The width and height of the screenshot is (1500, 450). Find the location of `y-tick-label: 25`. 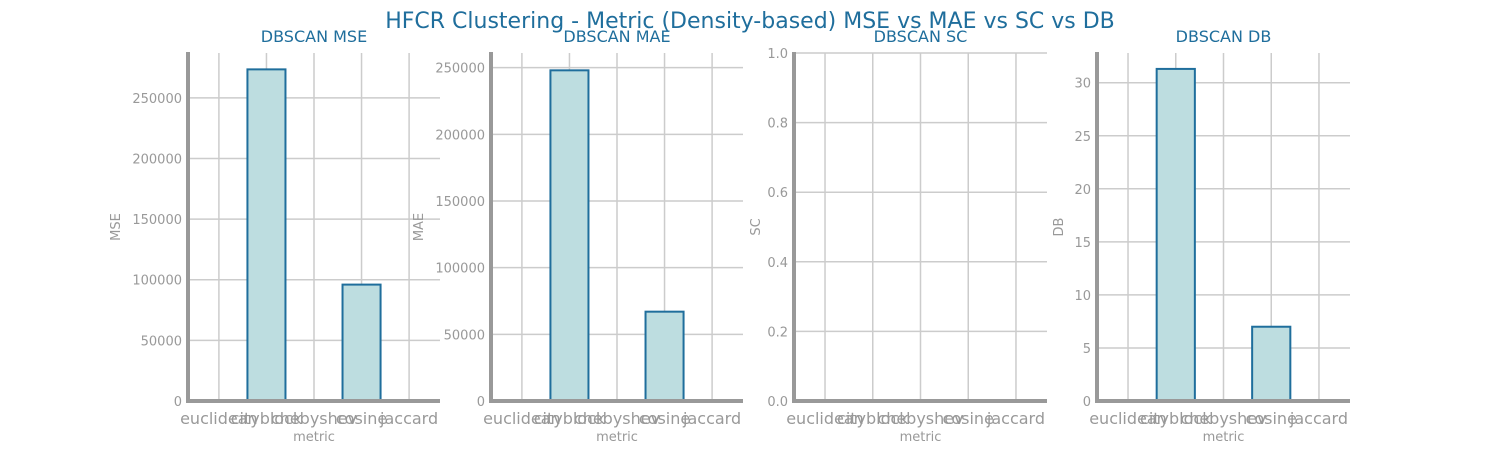

y-tick-label: 25 is located at coordinates (1082, 137).